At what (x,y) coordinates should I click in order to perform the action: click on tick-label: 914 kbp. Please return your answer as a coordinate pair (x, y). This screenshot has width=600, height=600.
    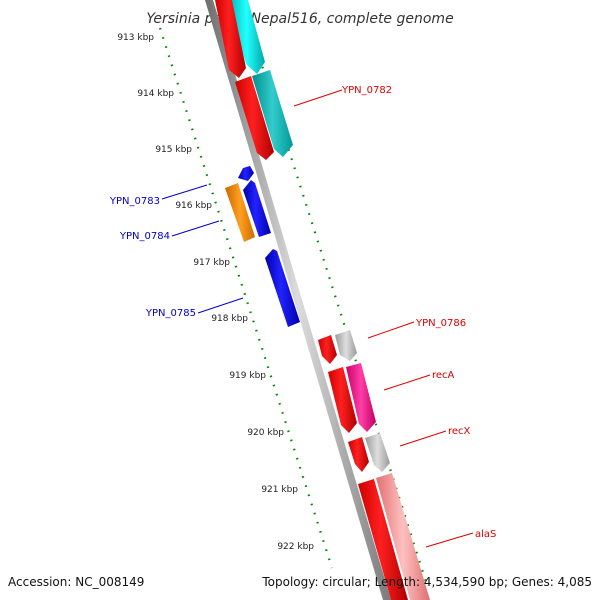
    Looking at the image, I should click on (155, 94).